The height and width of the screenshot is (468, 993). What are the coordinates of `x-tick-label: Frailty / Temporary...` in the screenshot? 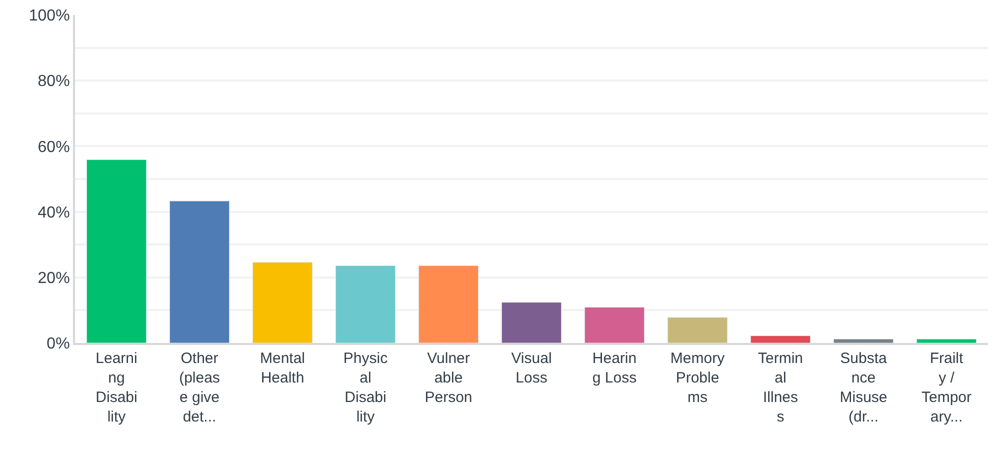 It's located at (946, 388).